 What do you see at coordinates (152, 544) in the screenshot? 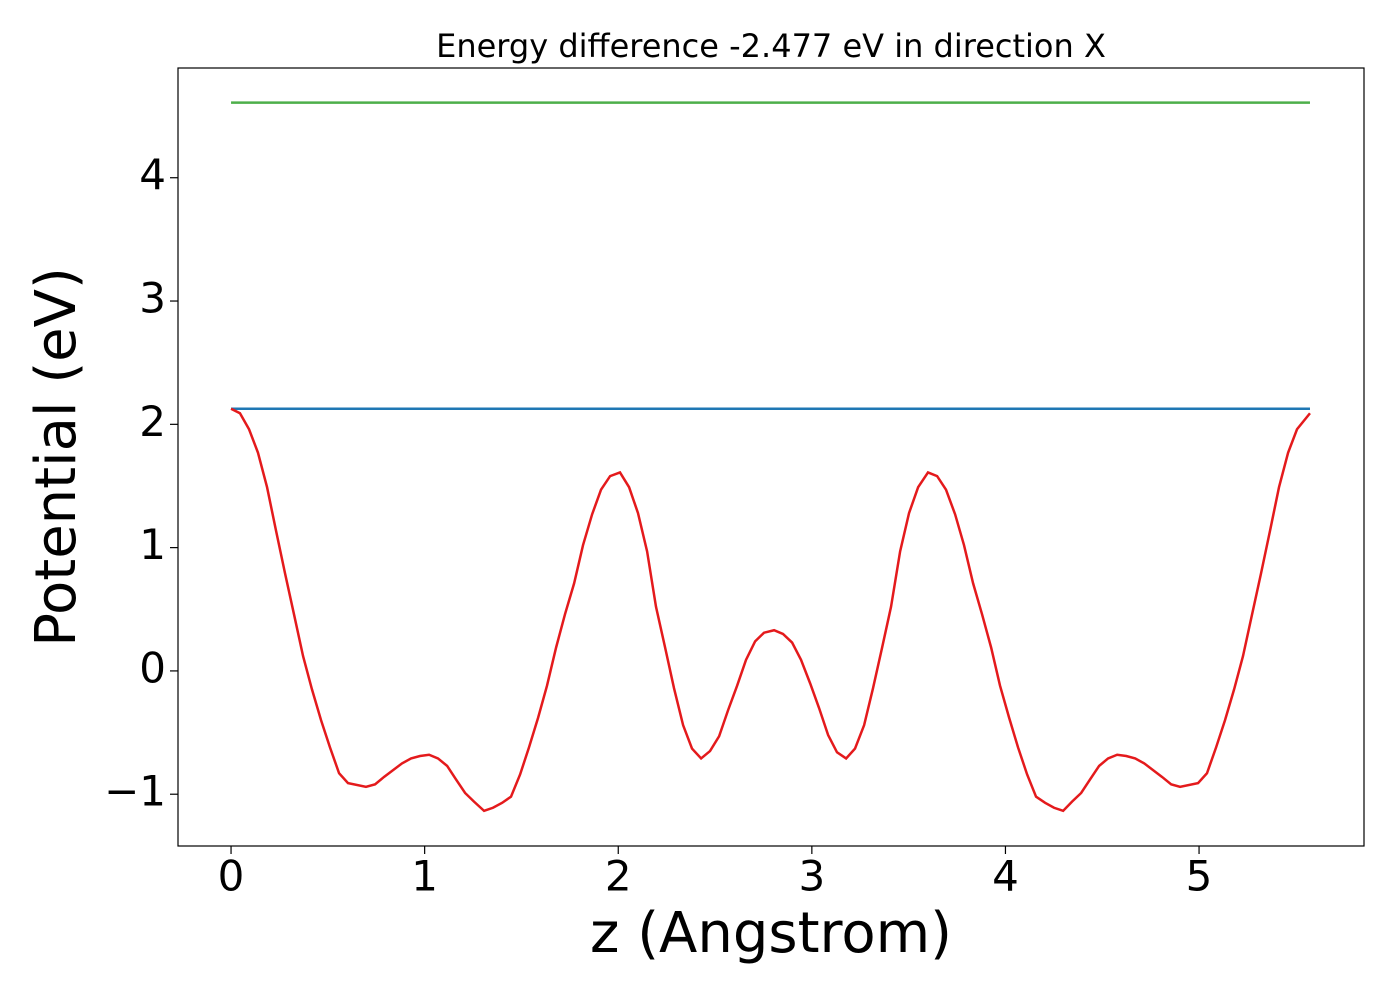
I see `y-tick-label: 1` at bounding box center [152, 544].